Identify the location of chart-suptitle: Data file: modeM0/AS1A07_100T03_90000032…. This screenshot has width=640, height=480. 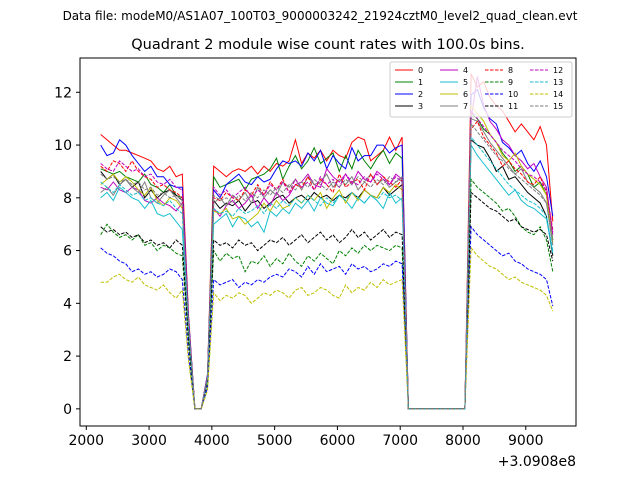
(320, 16).